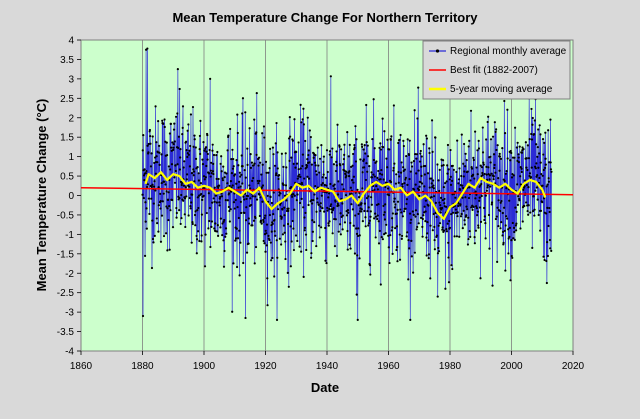 The height and width of the screenshot is (419, 640). What do you see at coordinates (71, 157) in the screenshot?
I see `y-tick-label: 1` at bounding box center [71, 157].